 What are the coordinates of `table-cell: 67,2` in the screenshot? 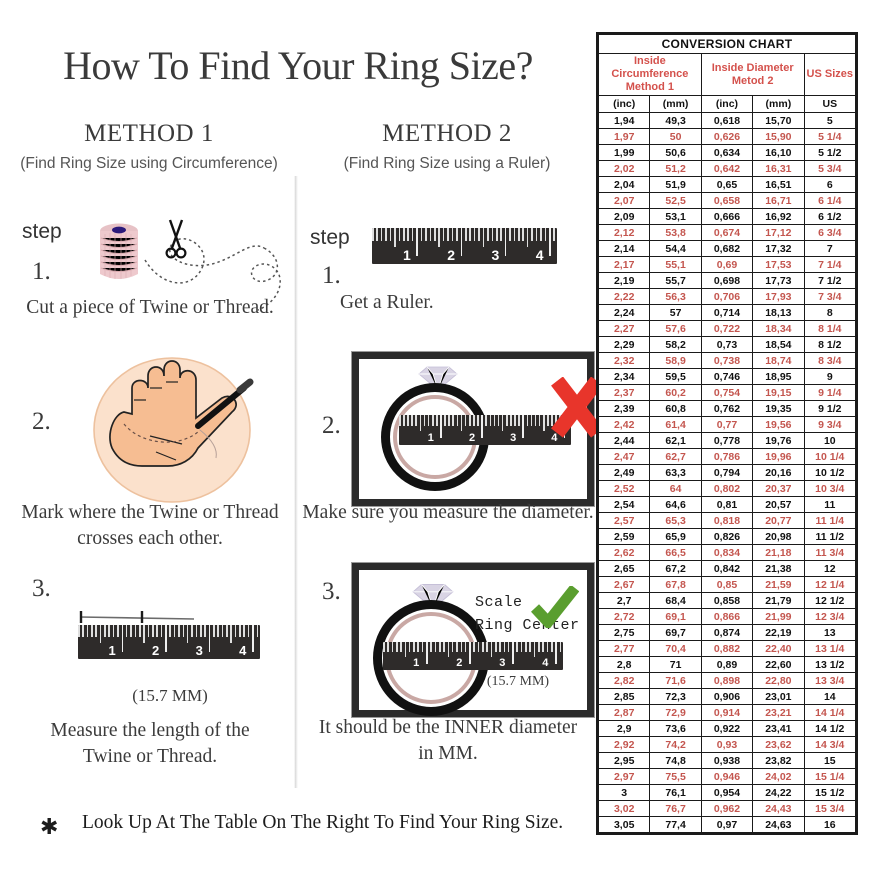 It's located at (675, 568).